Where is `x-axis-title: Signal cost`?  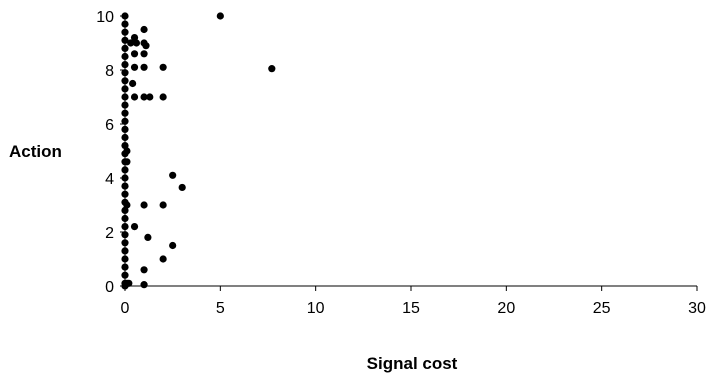 x-axis-title: Signal cost is located at coordinates (412, 363).